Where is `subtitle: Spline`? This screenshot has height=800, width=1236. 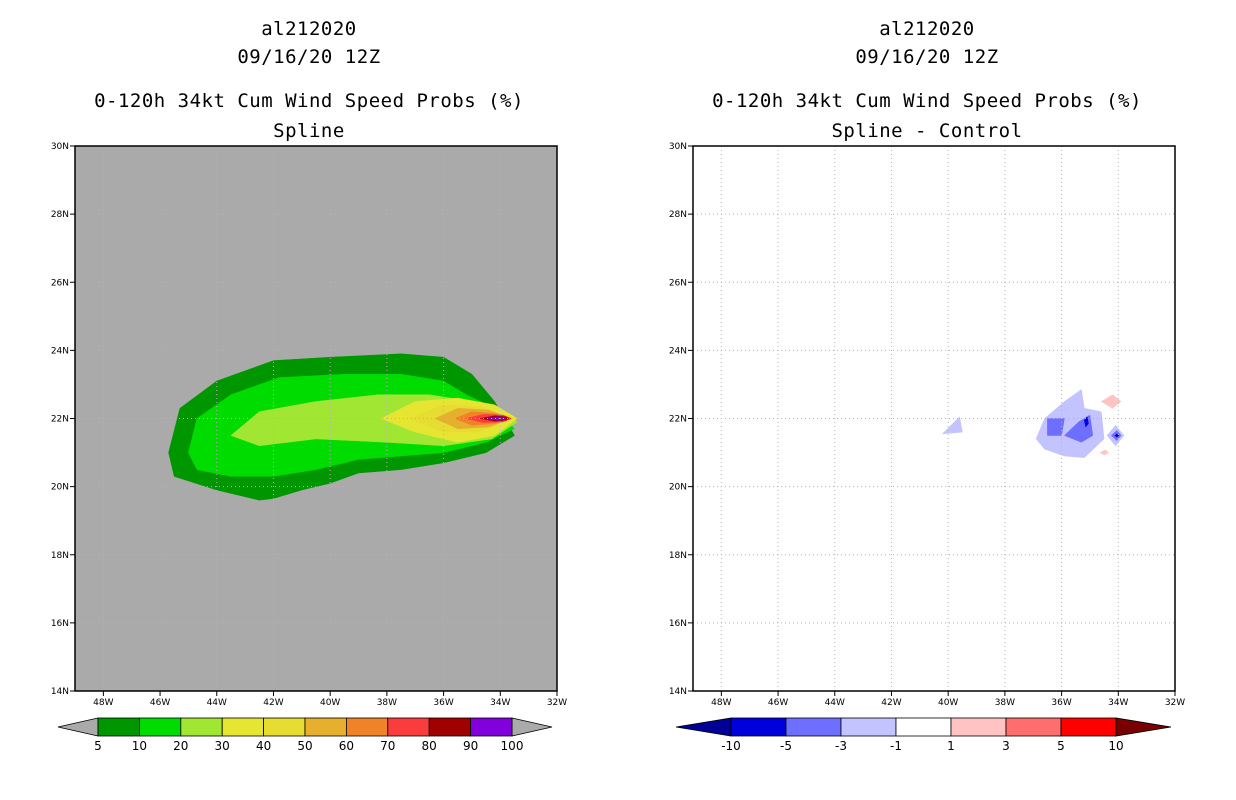
subtitle: Spline is located at coordinates (309, 131).